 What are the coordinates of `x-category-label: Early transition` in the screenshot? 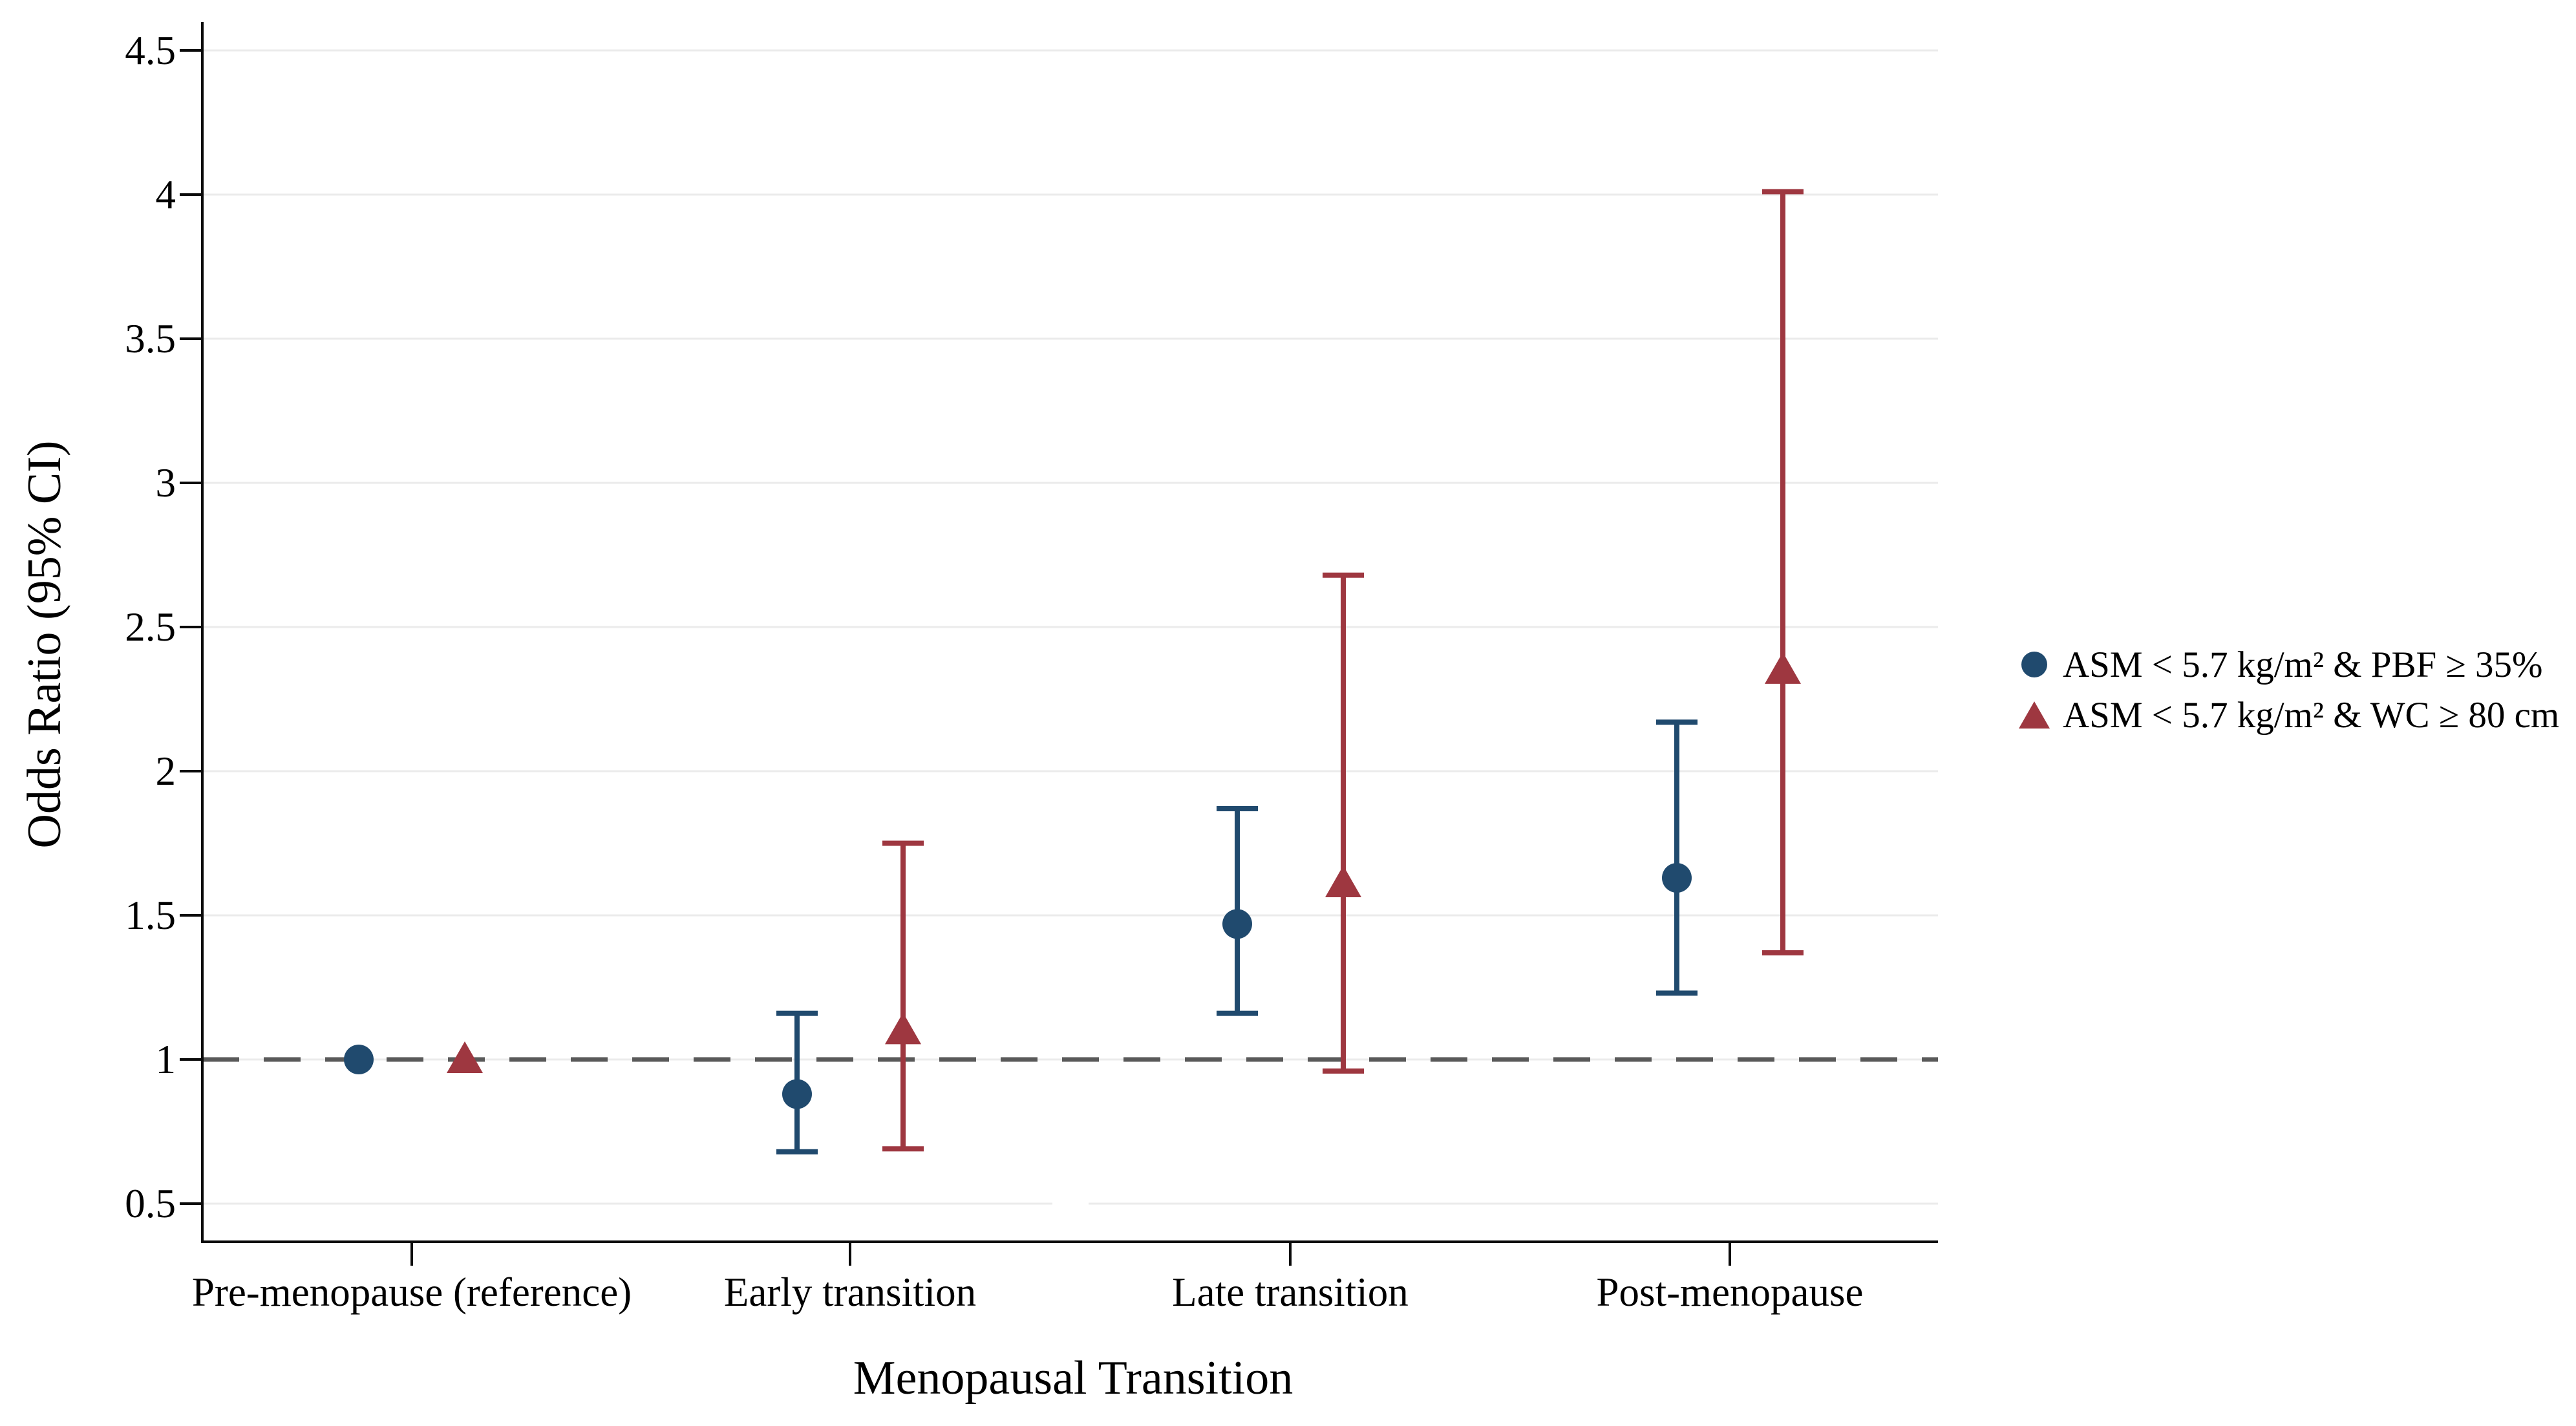 It's located at (850, 1292).